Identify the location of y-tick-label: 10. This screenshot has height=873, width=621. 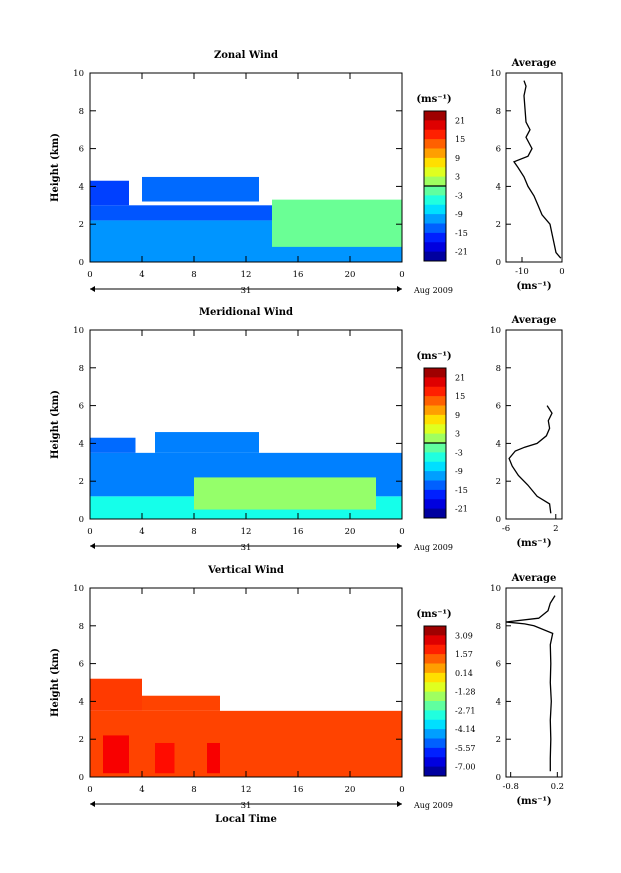
(78, 331).